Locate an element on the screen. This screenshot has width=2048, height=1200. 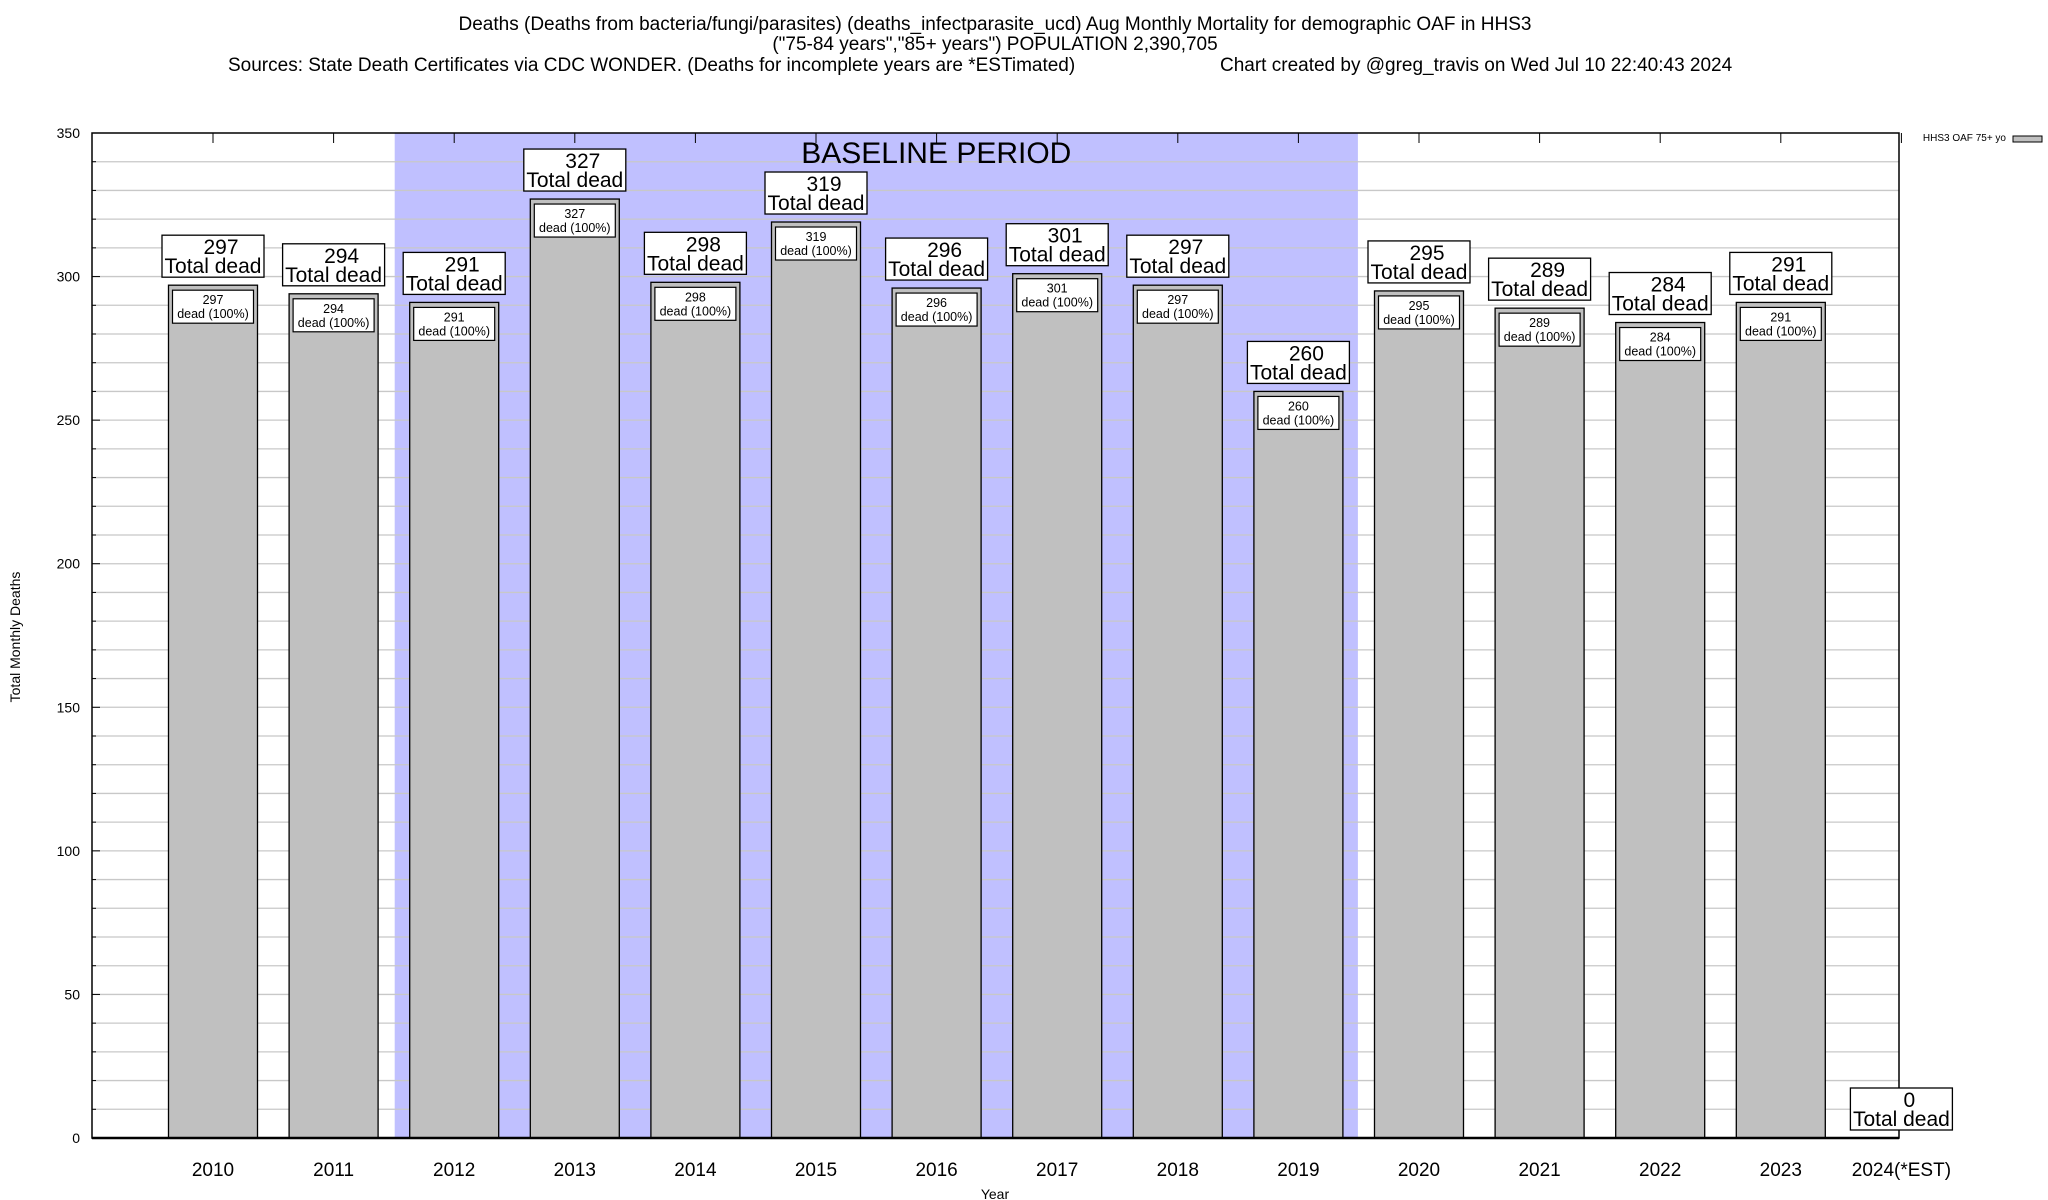
y-tick-label: 50 is located at coordinates (72, 994).